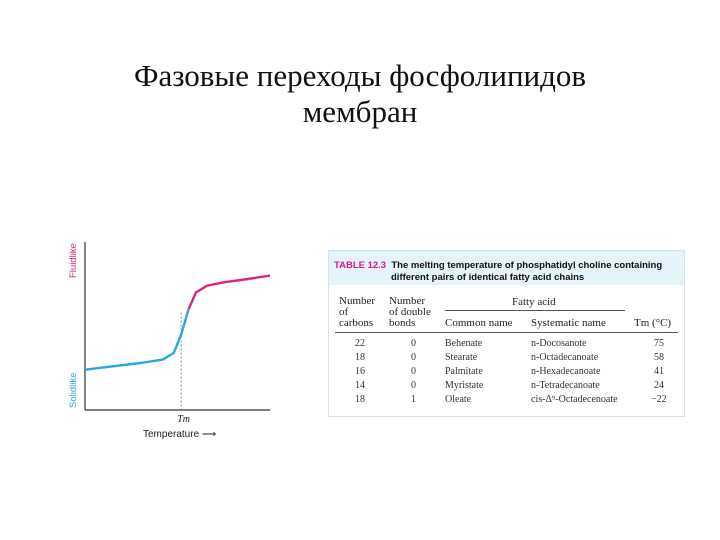  What do you see at coordinates (357, 301) in the screenshot?
I see `header-carbons-1: Number` at bounding box center [357, 301].